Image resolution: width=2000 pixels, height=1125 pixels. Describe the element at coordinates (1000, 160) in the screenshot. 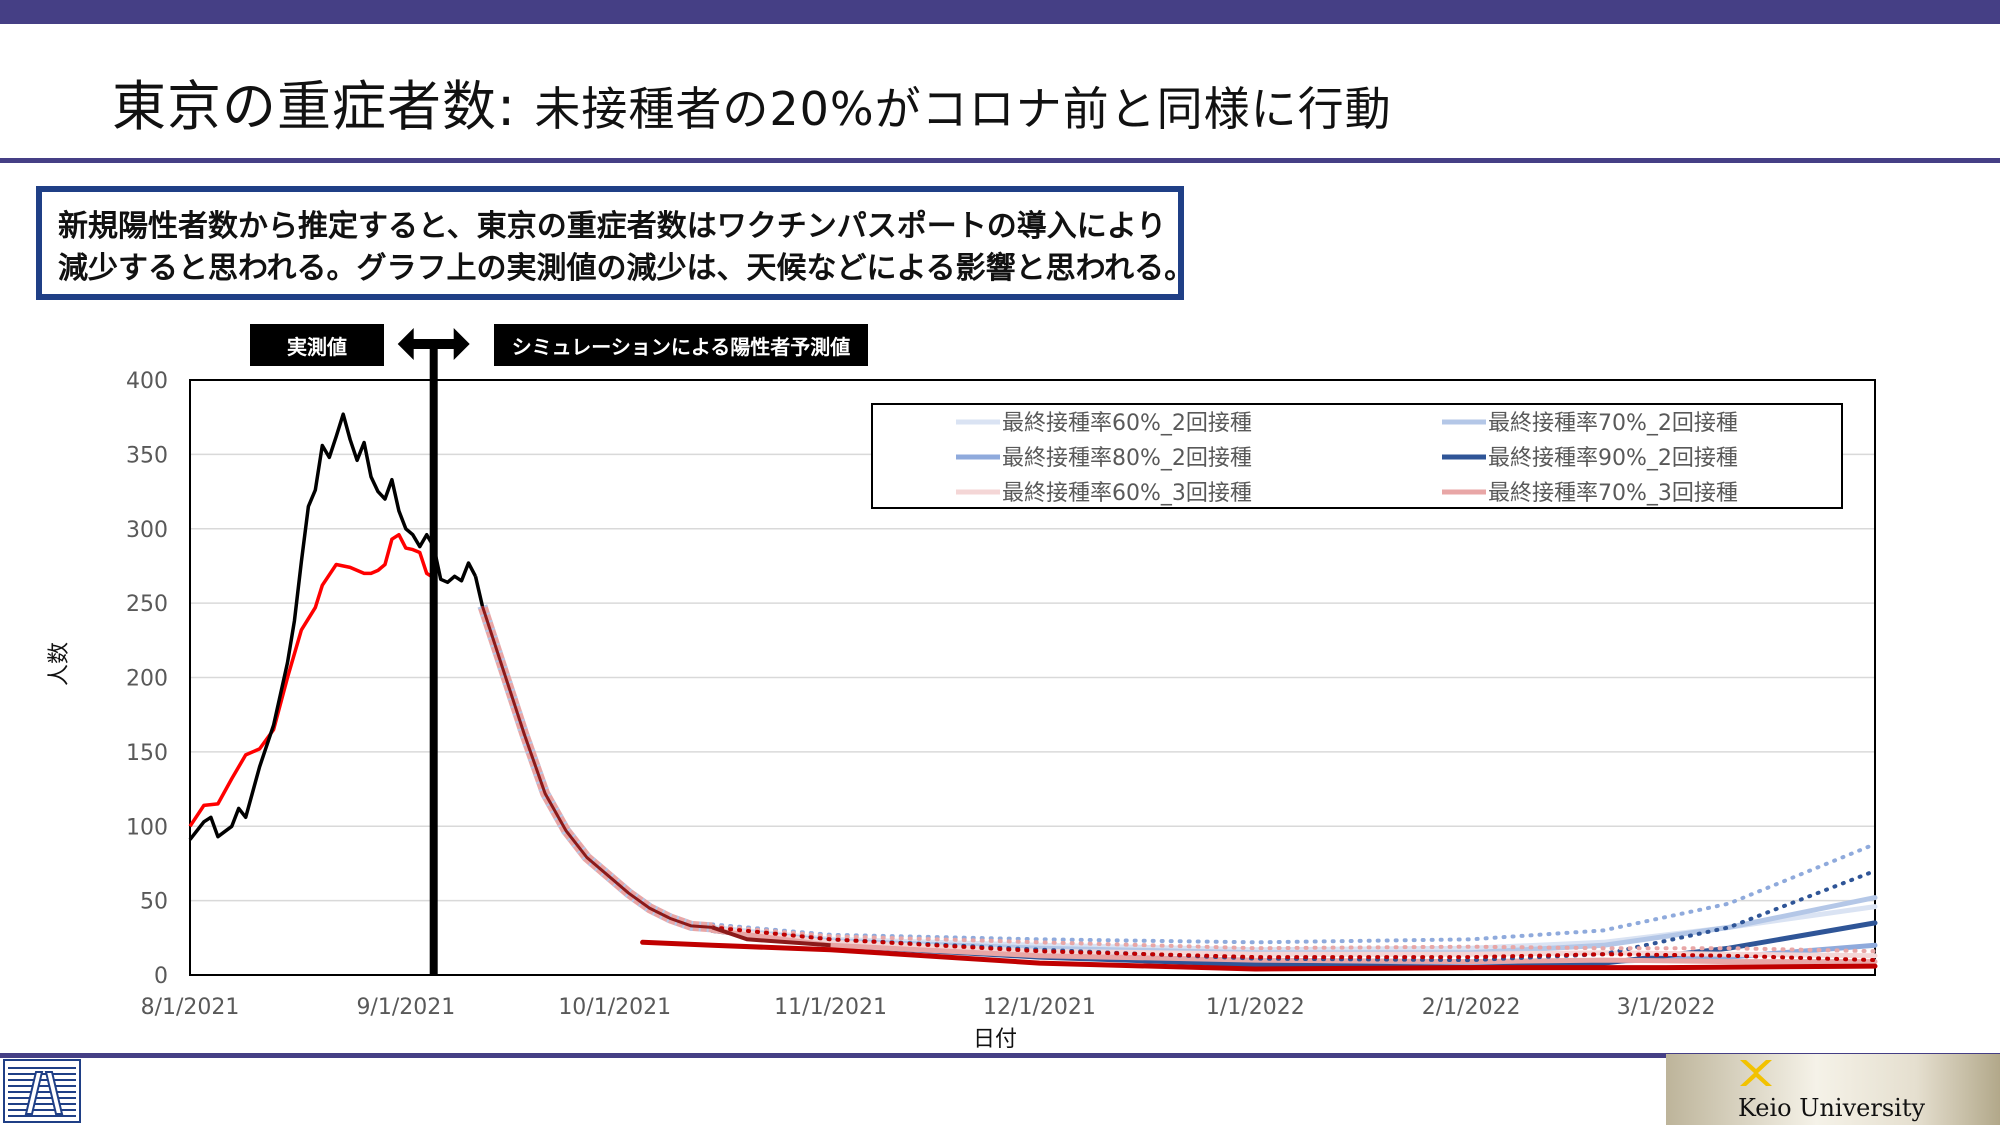

I see `title-divider` at that location.